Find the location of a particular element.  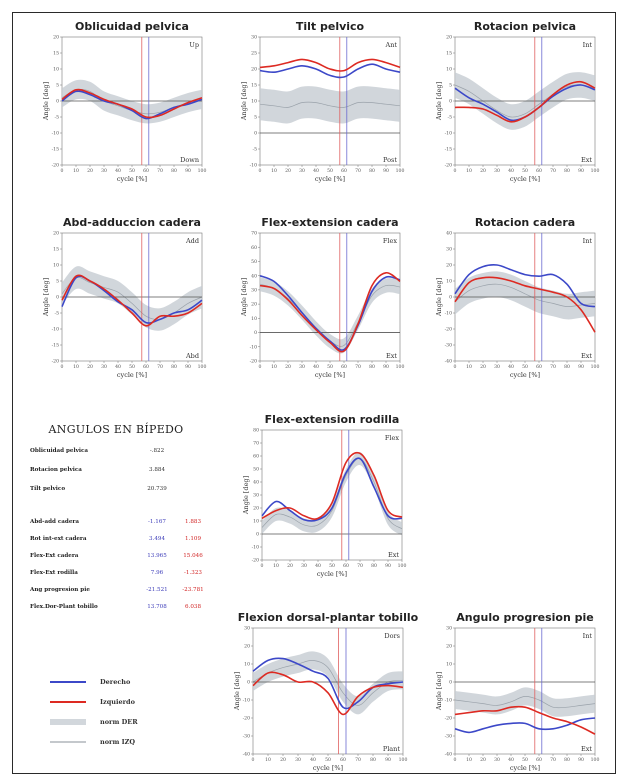

static-label: Flex.Dor-Plant tobillo is located at coordinates (64, 607).